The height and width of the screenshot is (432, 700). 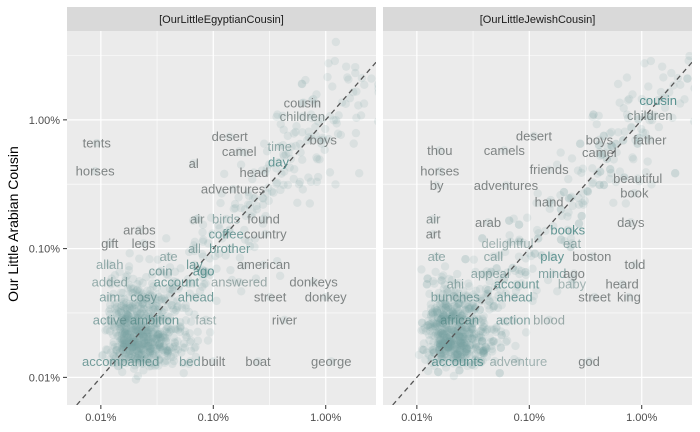 What do you see at coordinates (323, 139) in the screenshot?
I see `word-label: boys` at bounding box center [323, 139].